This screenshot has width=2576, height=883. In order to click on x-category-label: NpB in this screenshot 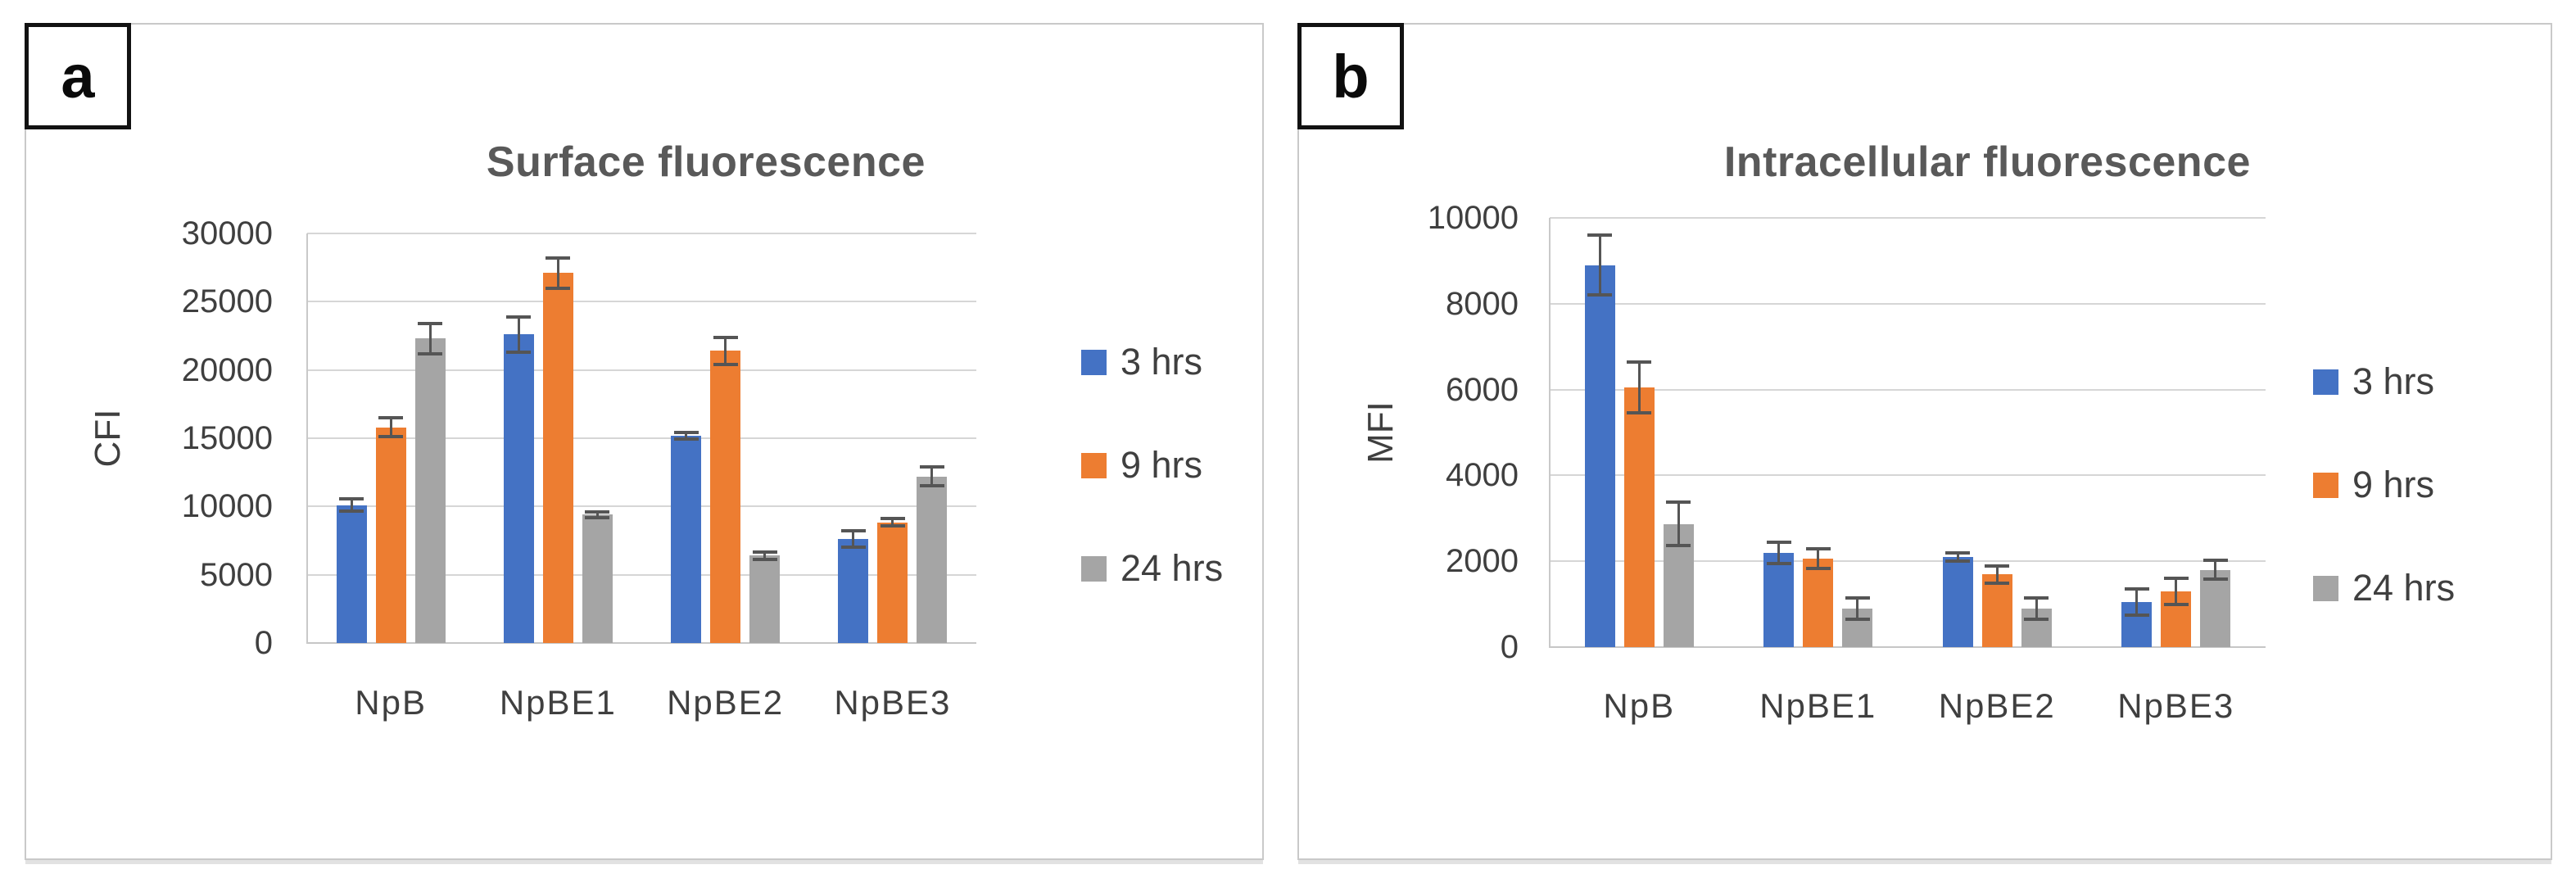, I will do `click(1639, 706)`.